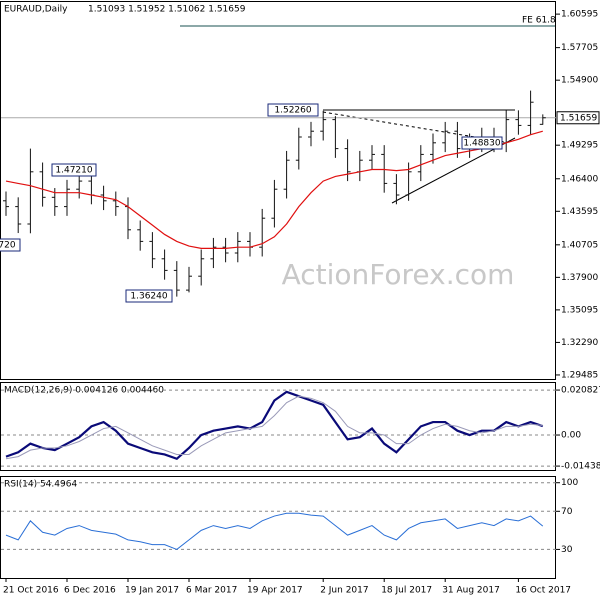 The height and width of the screenshot is (600, 600). Describe the element at coordinates (569, 483) in the screenshot. I see `y-tick-label: 100` at that location.